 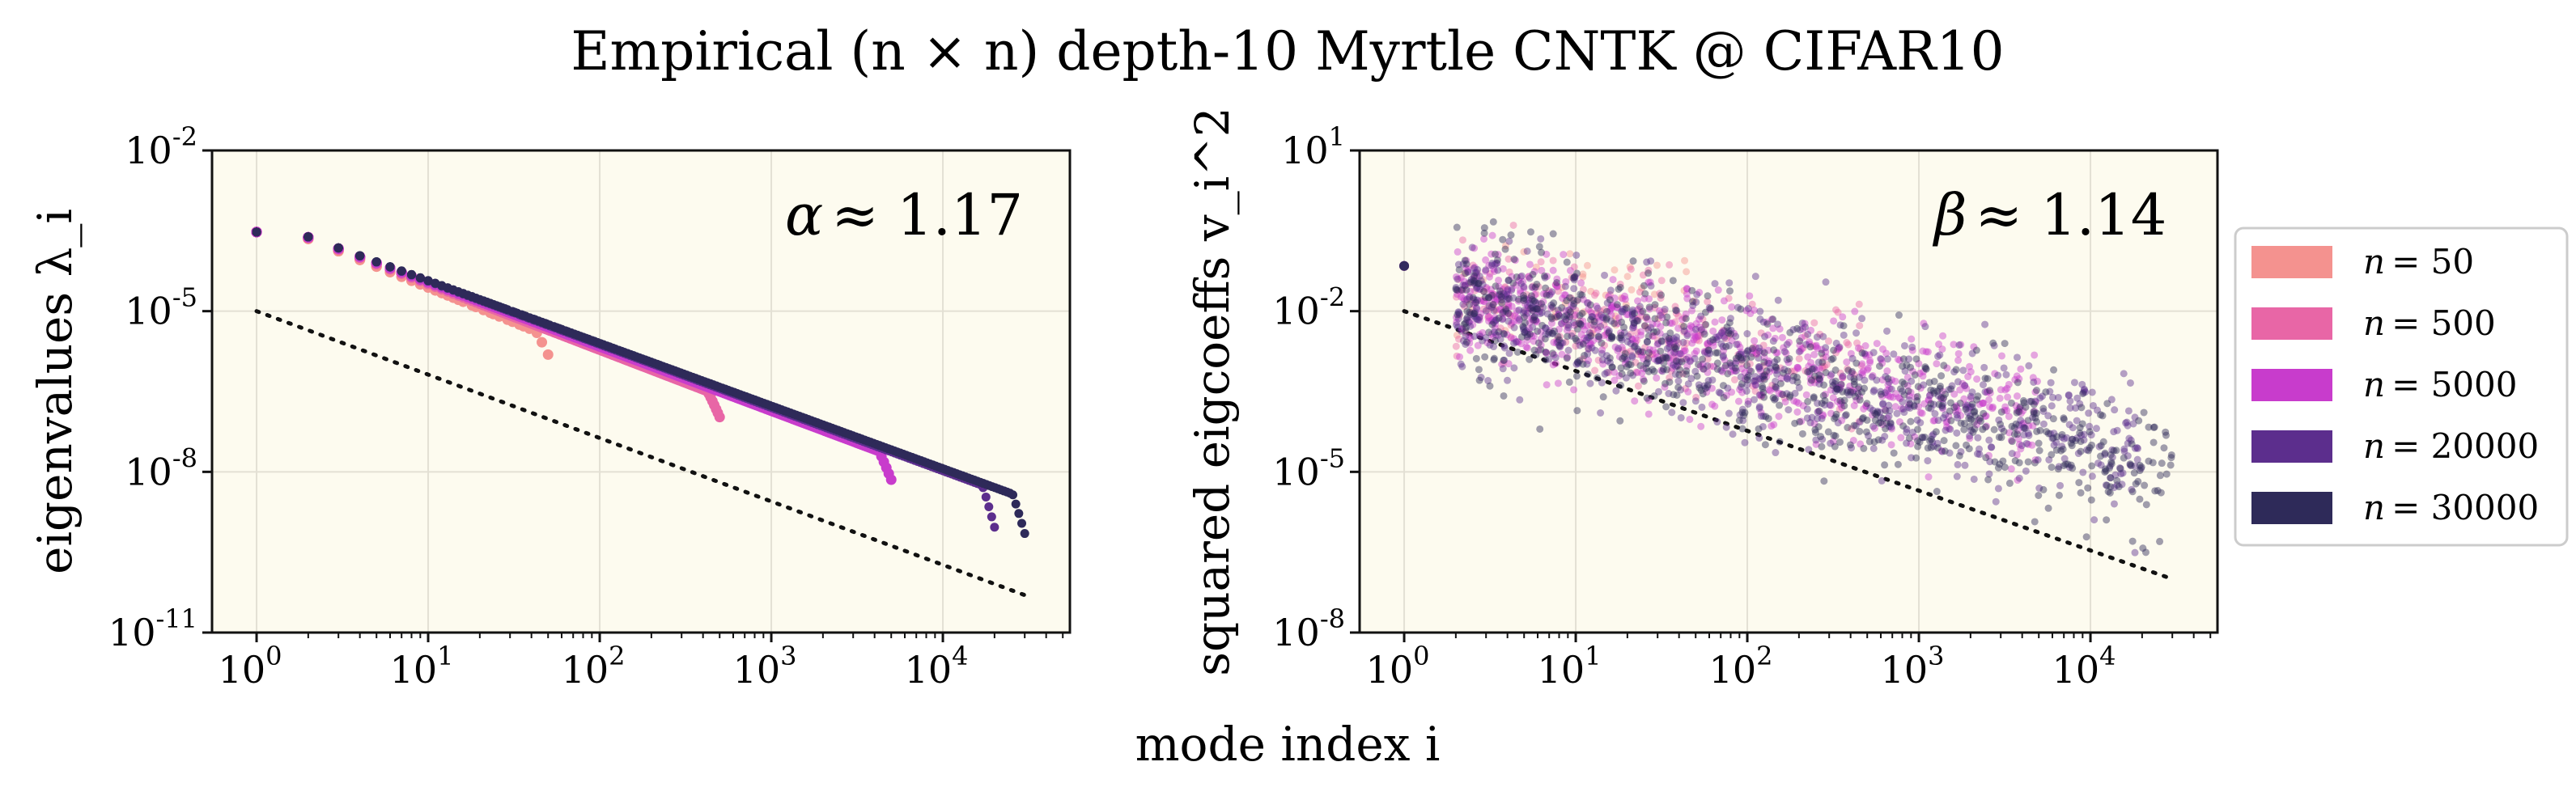 What do you see at coordinates (2291, 508) in the screenshot?
I see `legend-swatch` at bounding box center [2291, 508].